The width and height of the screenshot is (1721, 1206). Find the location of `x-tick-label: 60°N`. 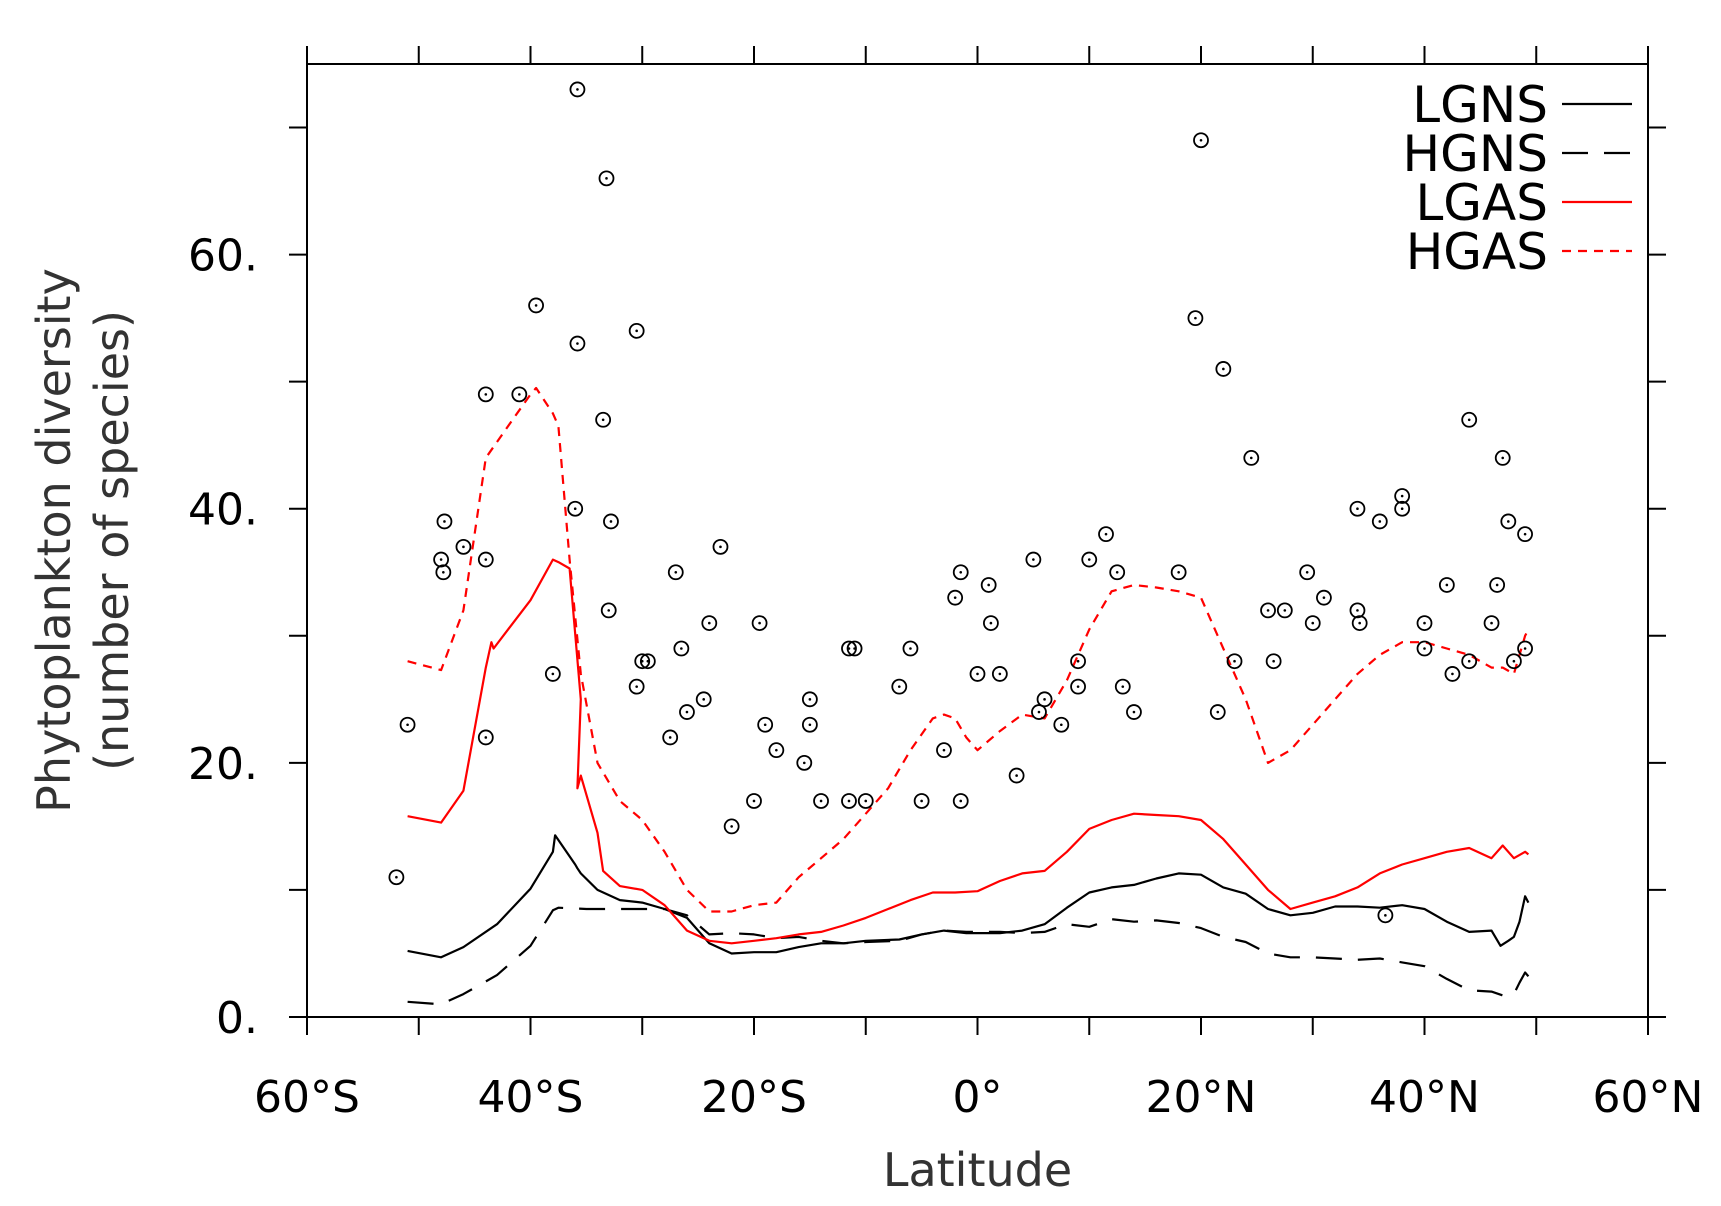

x-tick-label: 60°N is located at coordinates (1648, 1097).